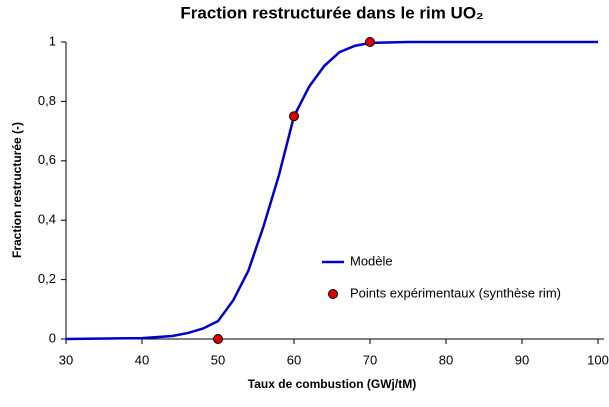 The image size is (609, 407). I want to click on x-tick-label: 60, so click(294, 359).